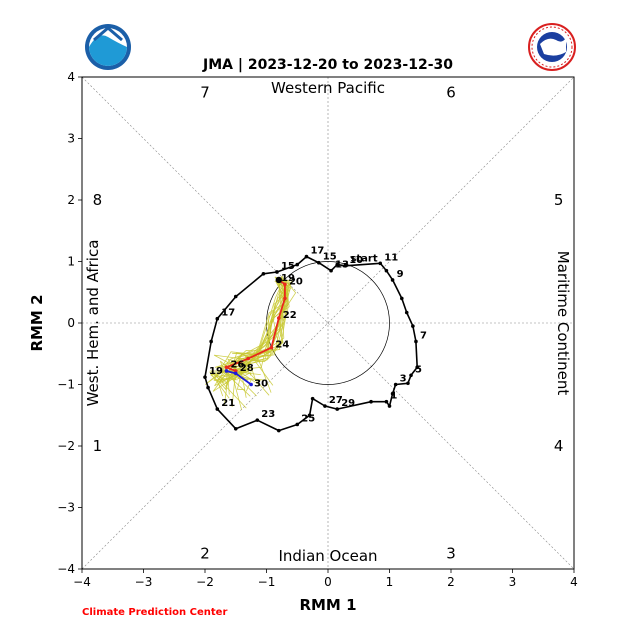  Describe the element at coordinates (238, 364) in the screenshot. I see `day-label: 26` at that location.